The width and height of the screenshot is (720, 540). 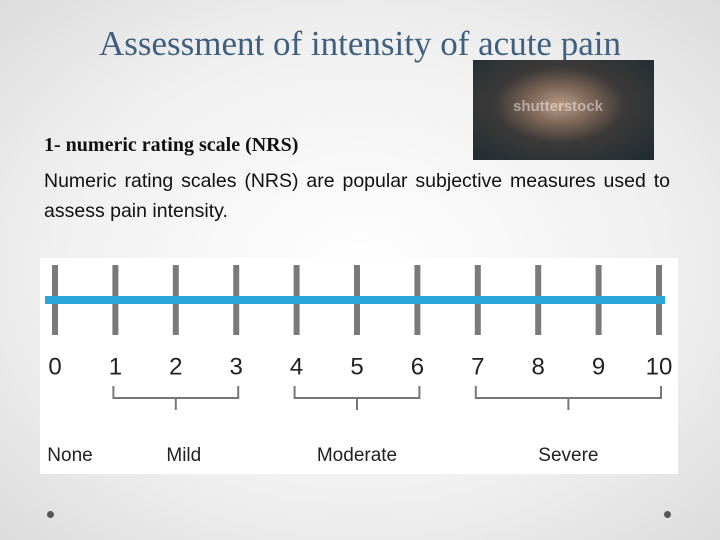 I want to click on subtitle: 1- numeric rating scale (NRS), so click(x=171, y=145).